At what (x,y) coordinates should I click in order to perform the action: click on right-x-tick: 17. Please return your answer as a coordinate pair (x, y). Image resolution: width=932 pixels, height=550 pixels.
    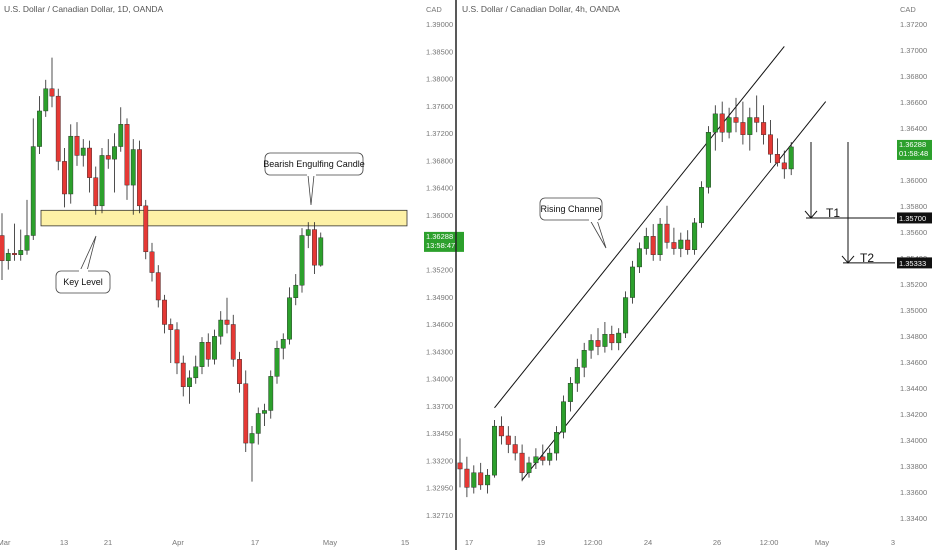
    Looking at the image, I should click on (469, 542).